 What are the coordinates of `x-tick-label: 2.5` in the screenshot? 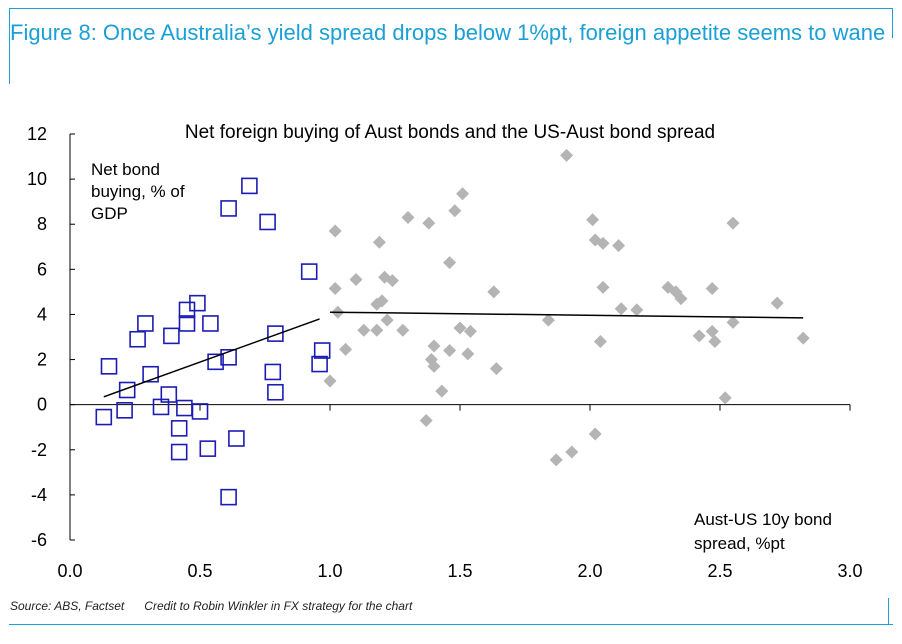 It's located at (719, 571).